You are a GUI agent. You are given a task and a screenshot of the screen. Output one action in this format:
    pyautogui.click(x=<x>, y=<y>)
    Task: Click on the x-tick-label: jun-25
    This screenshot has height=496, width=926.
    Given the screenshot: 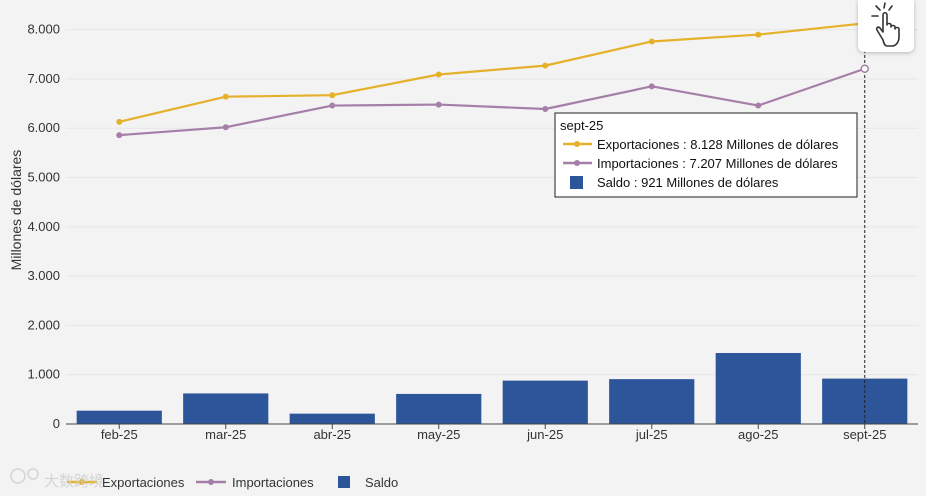 What is the action you would take?
    pyautogui.click(x=544, y=434)
    